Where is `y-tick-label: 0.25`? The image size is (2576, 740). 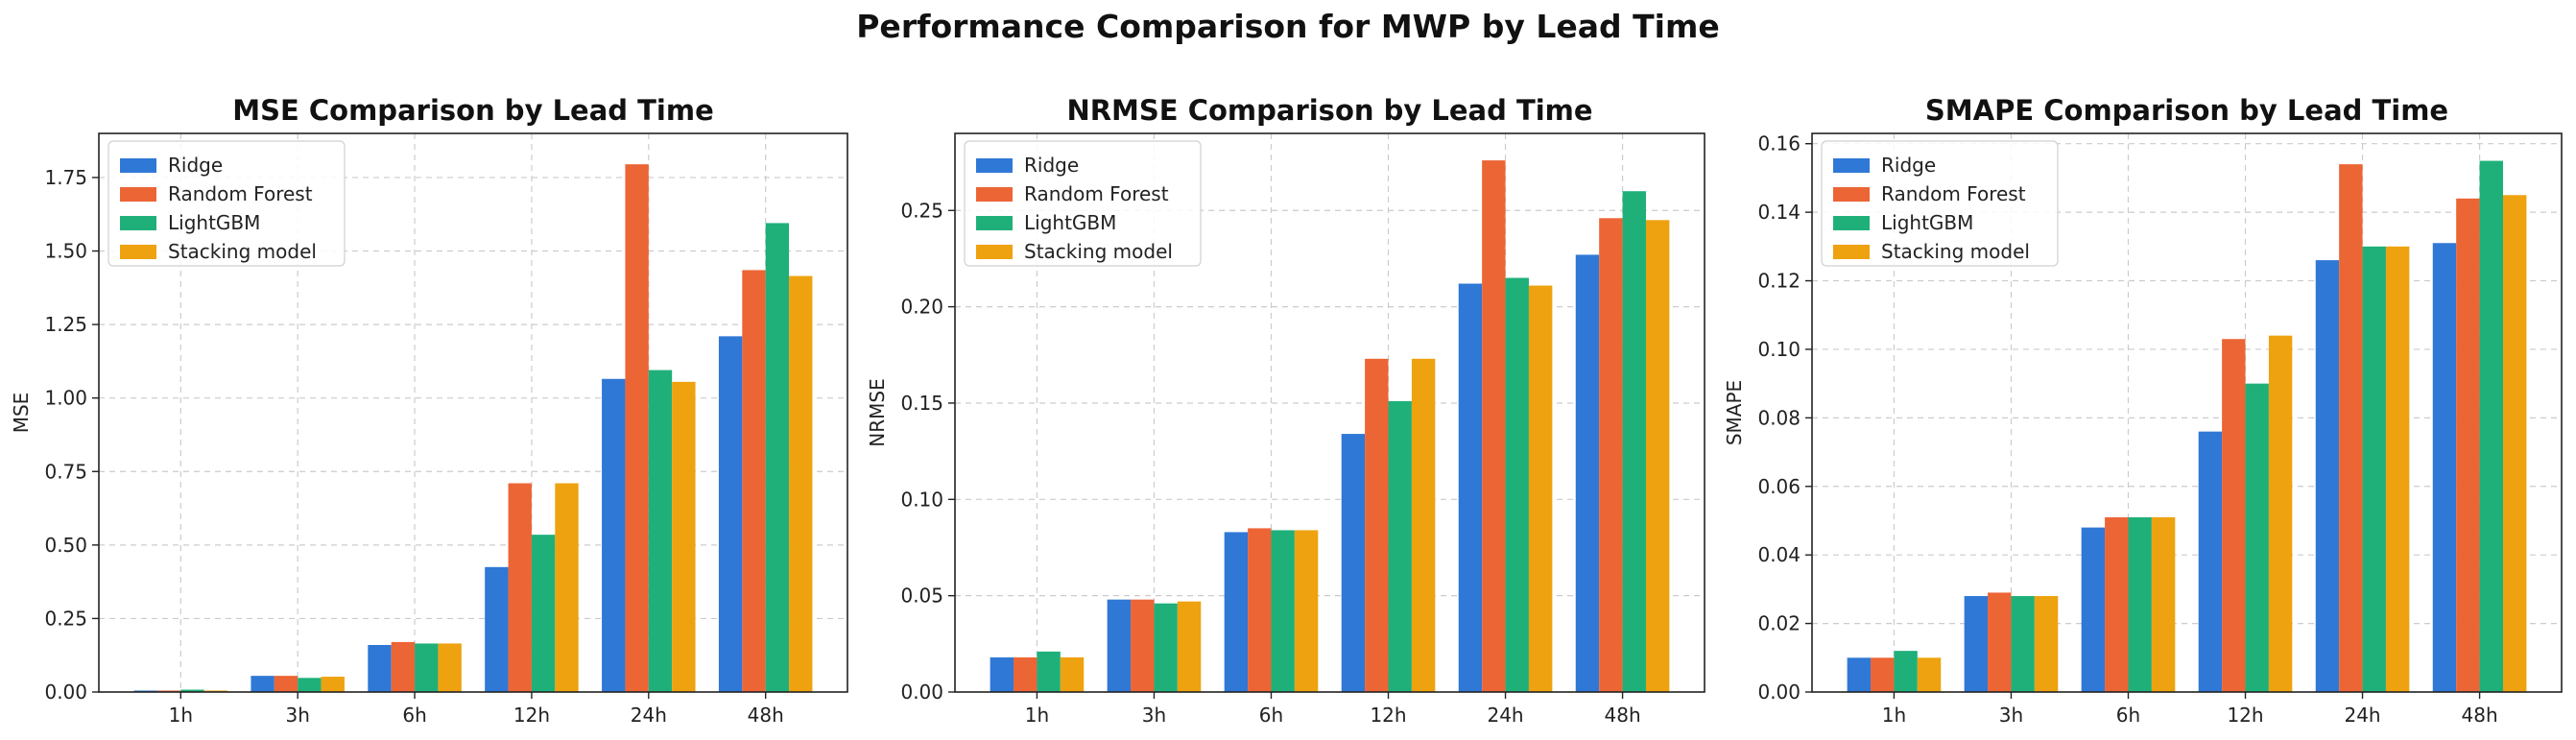
y-tick-label: 0.25 is located at coordinates (921, 210).